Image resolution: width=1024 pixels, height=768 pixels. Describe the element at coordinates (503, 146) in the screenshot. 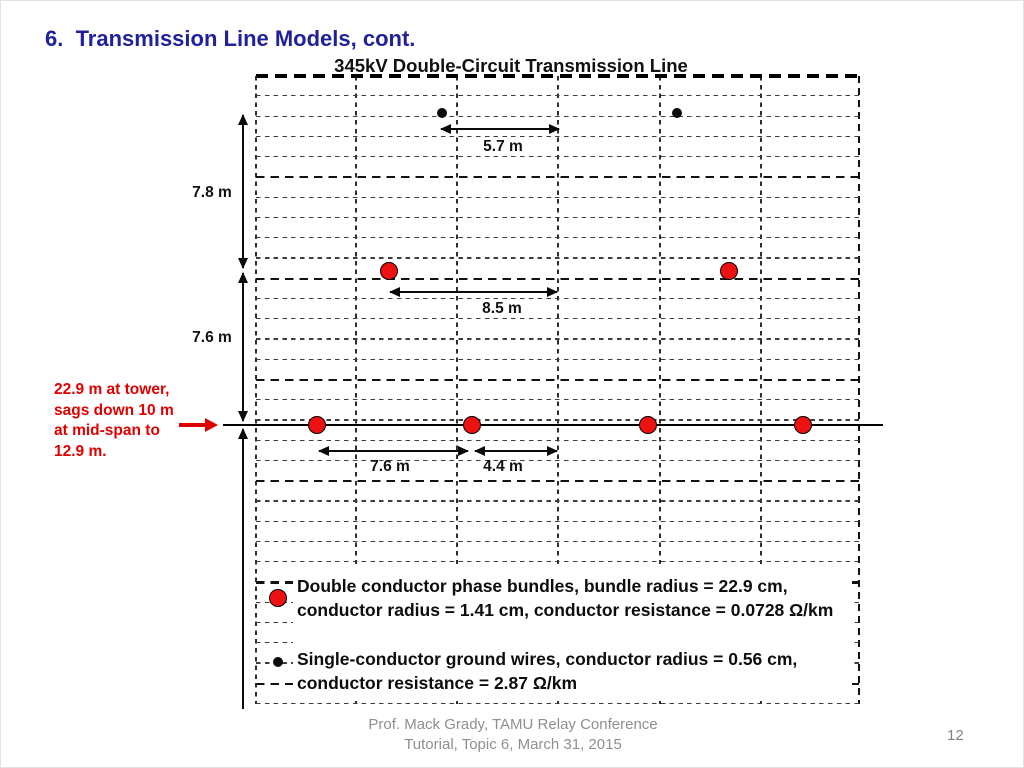

I see `dimension-label: 5.7 m` at that location.